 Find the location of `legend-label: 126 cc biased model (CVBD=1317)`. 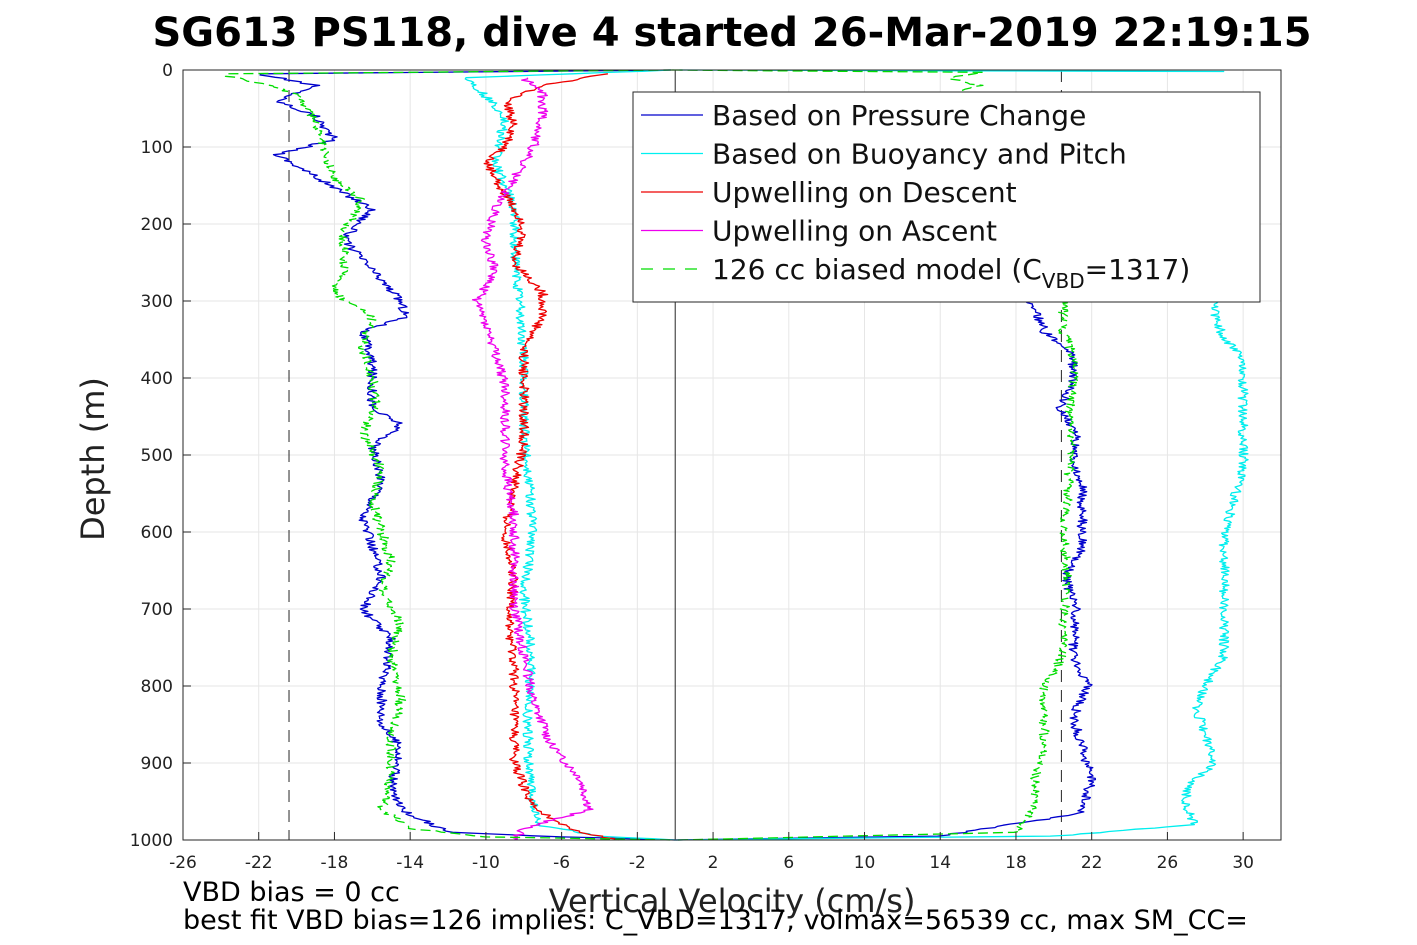

legend-label: 126 cc biased model (CVBD=1317) is located at coordinates (951, 273).